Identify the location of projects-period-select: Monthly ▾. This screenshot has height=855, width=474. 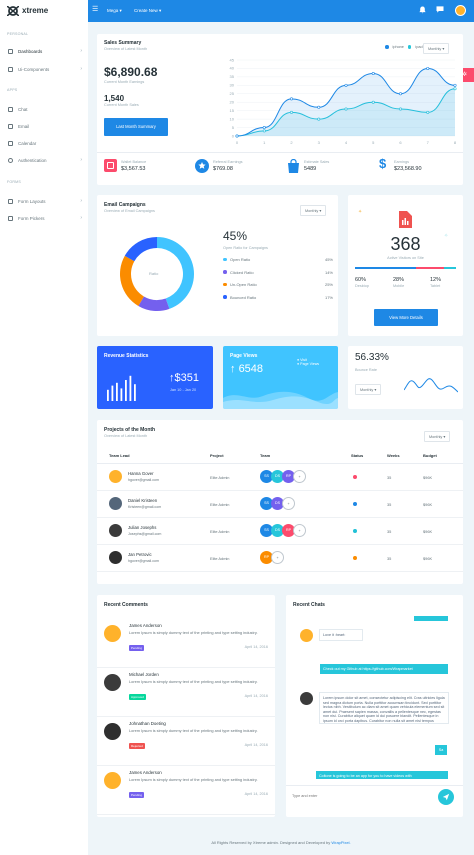
(437, 436).